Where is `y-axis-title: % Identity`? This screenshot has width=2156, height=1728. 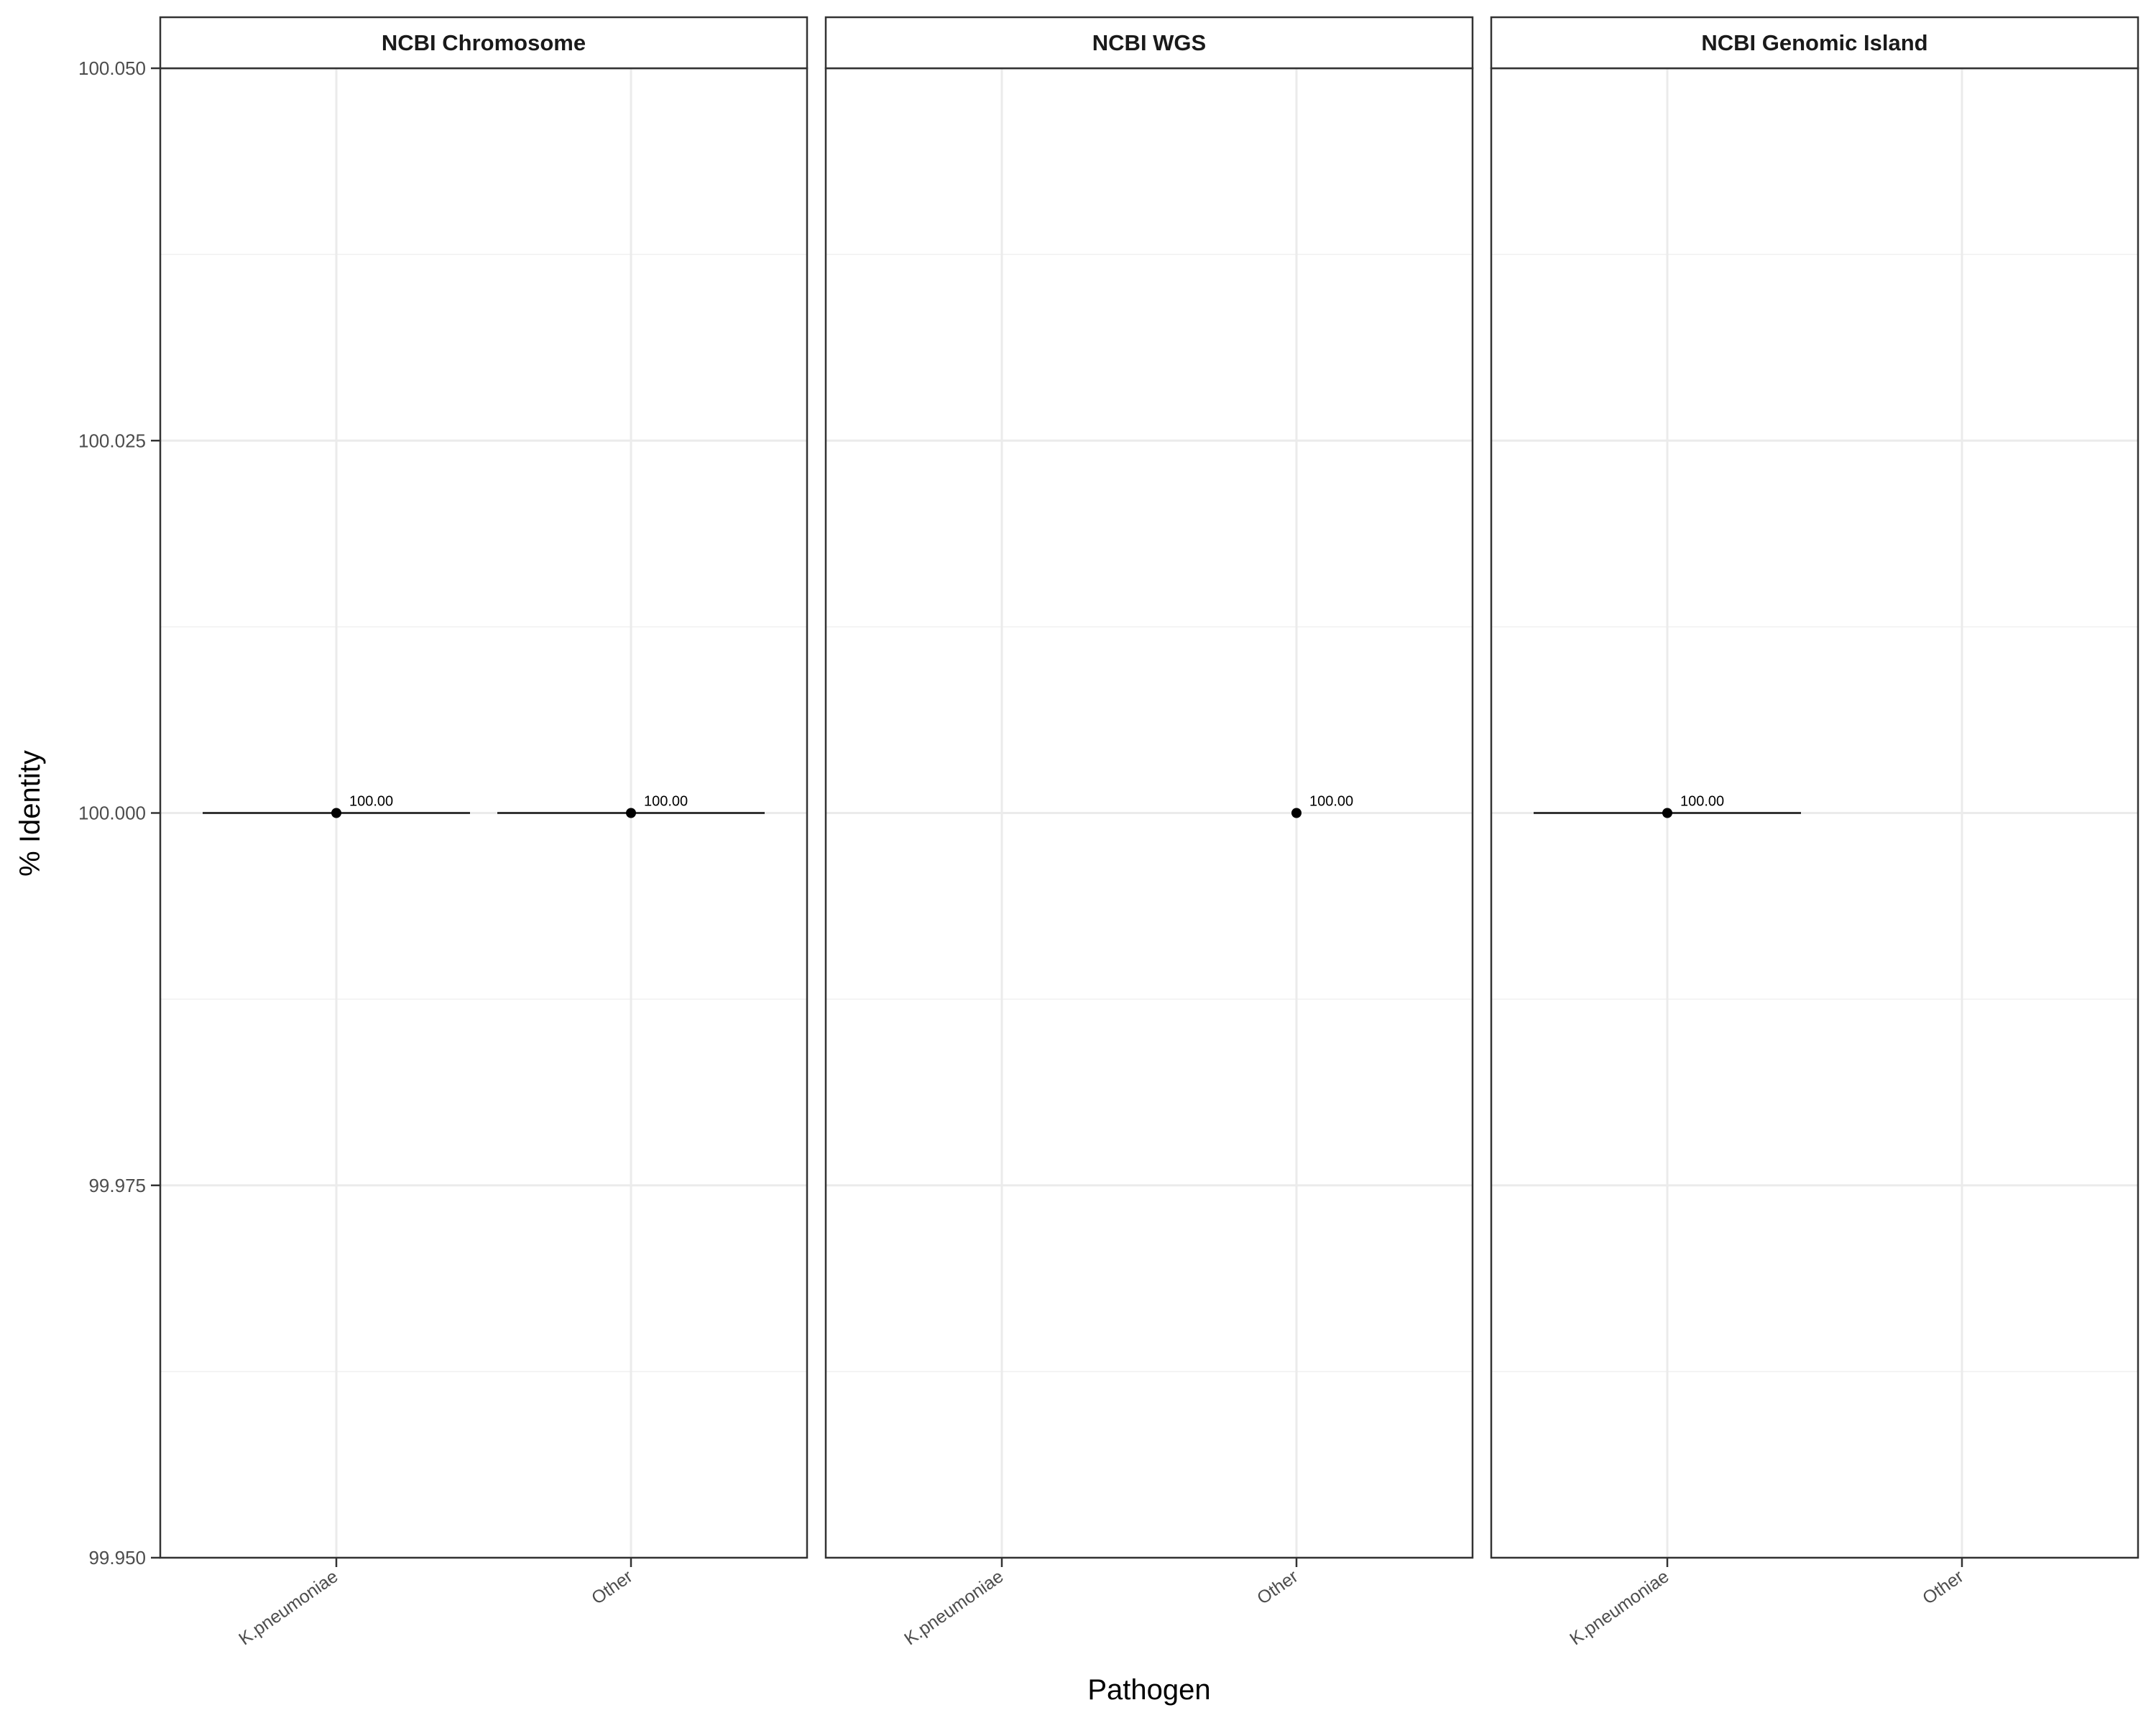
y-axis-title: % Identity is located at coordinates (30, 813).